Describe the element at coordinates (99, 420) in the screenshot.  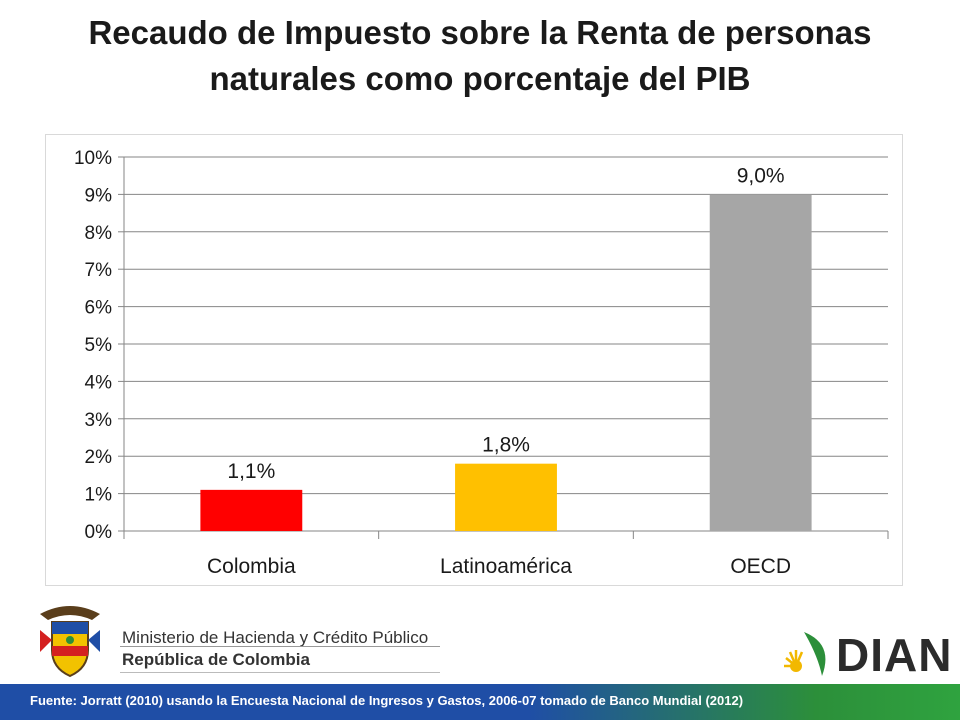
I see `y-tick-label: 3%` at that location.